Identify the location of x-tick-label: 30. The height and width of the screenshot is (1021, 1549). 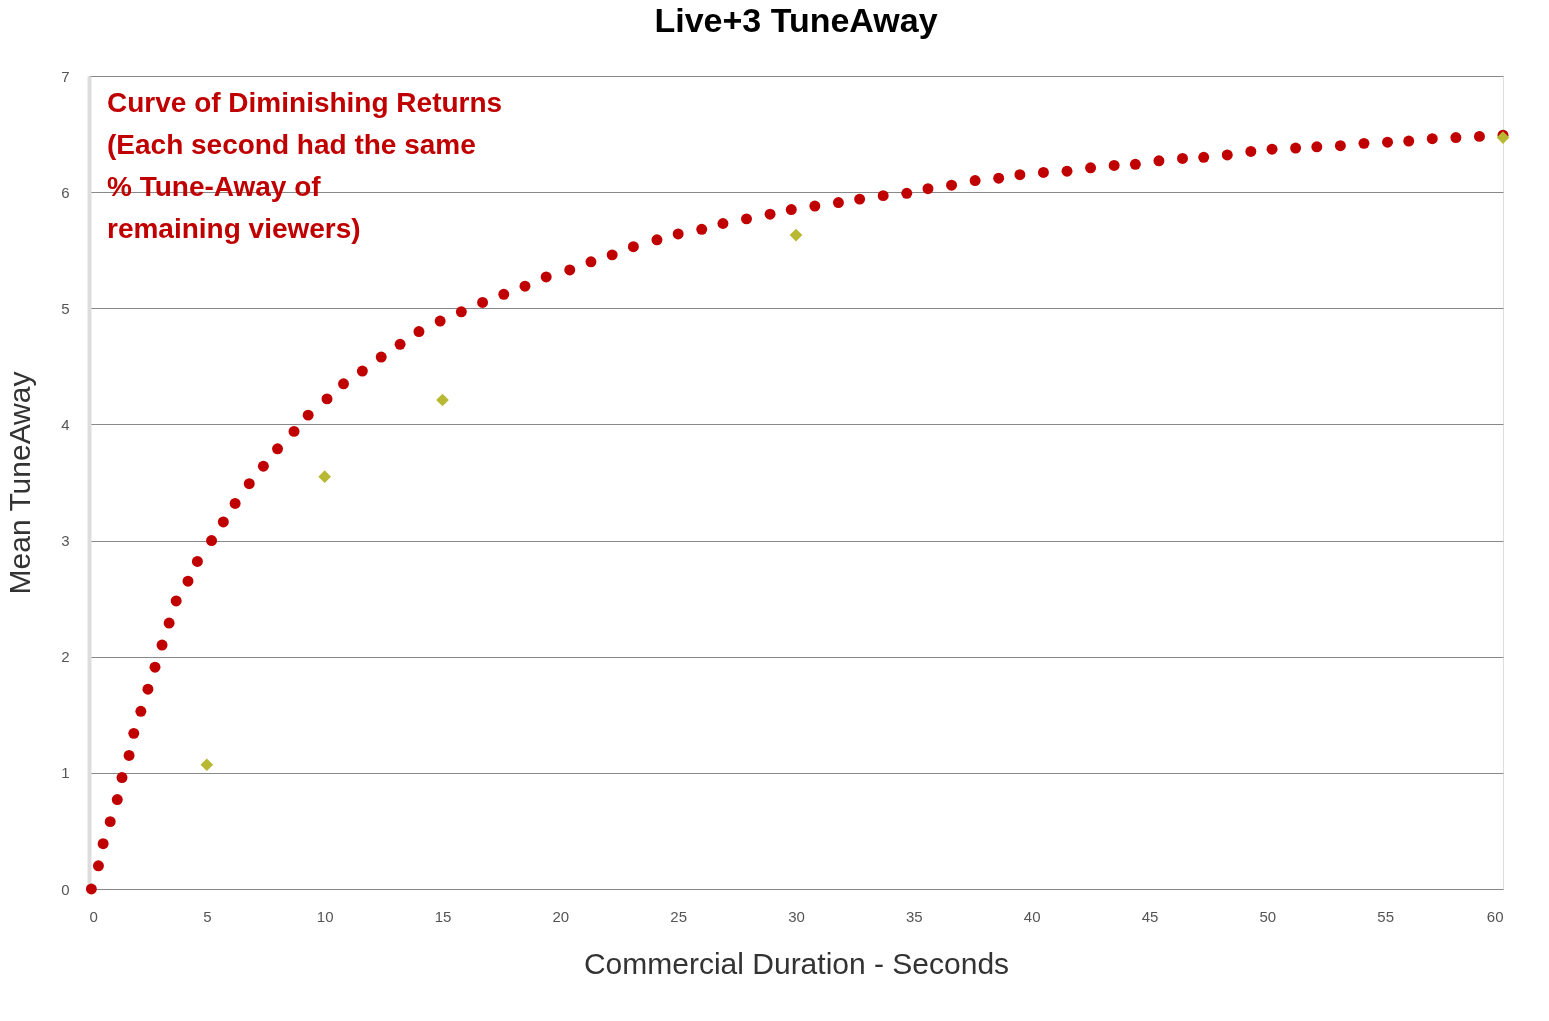
(796, 916).